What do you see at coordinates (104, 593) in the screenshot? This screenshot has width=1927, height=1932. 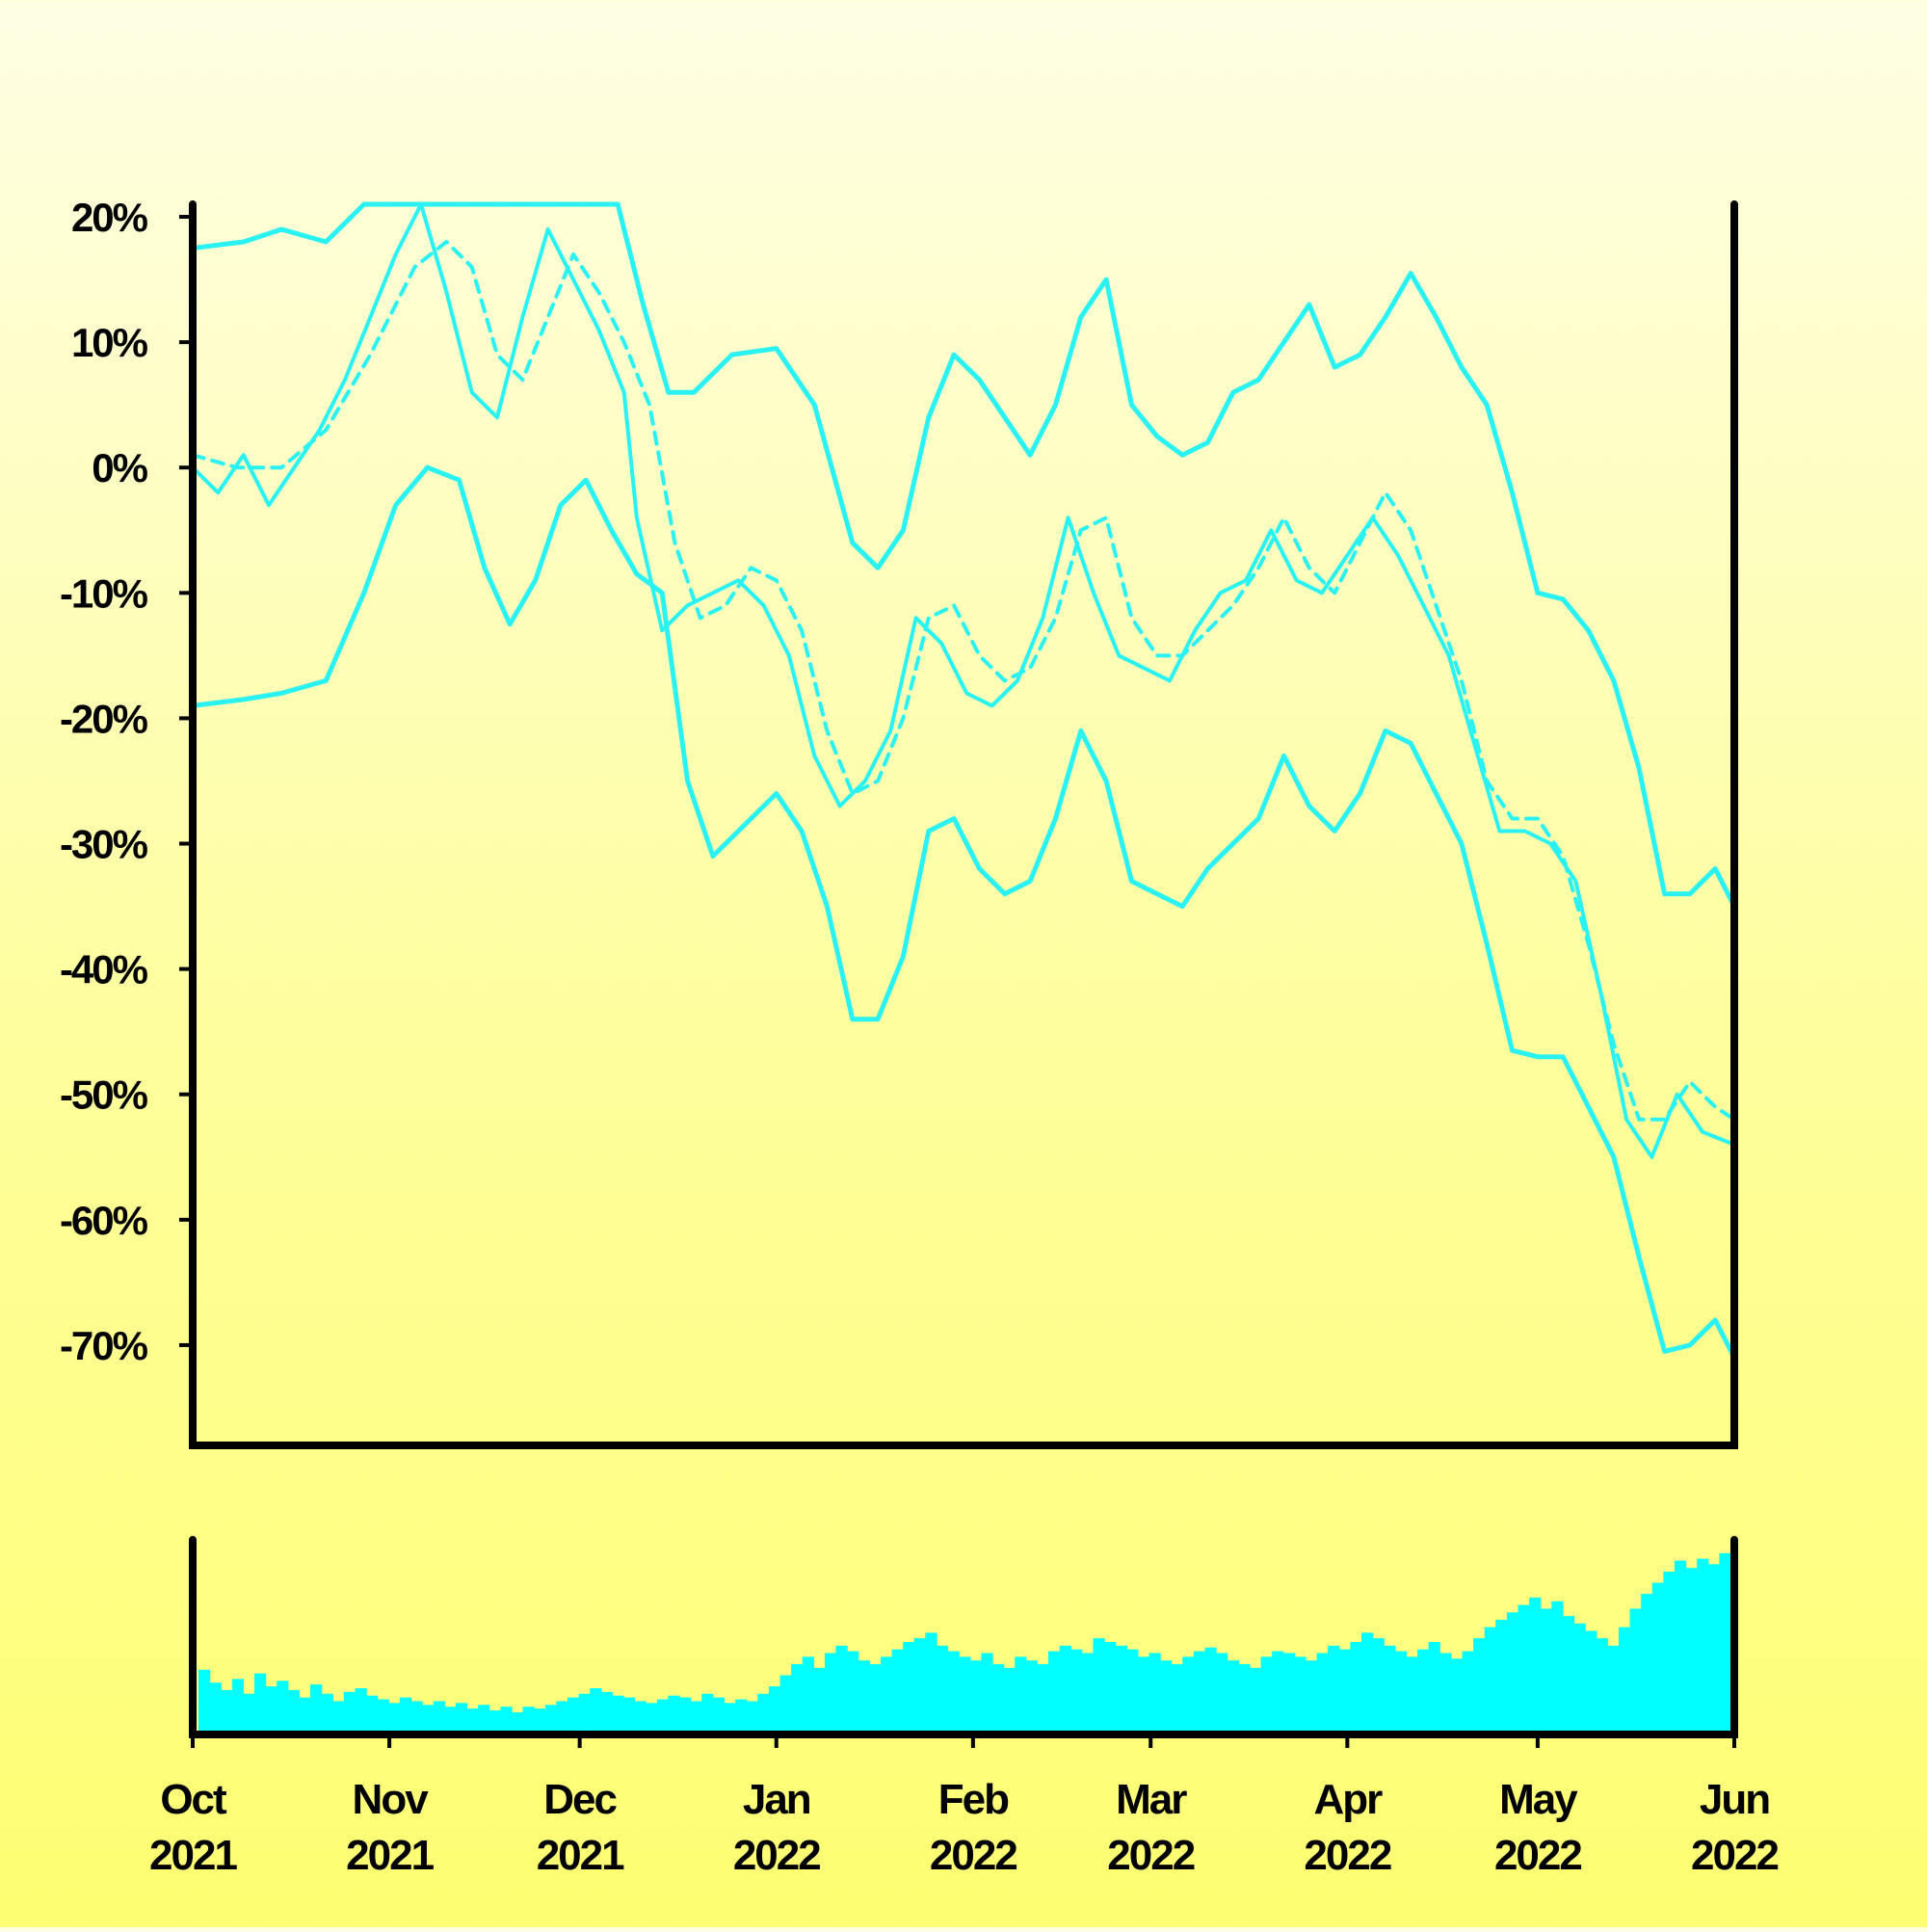 I see `y-tick-label: -10%` at bounding box center [104, 593].